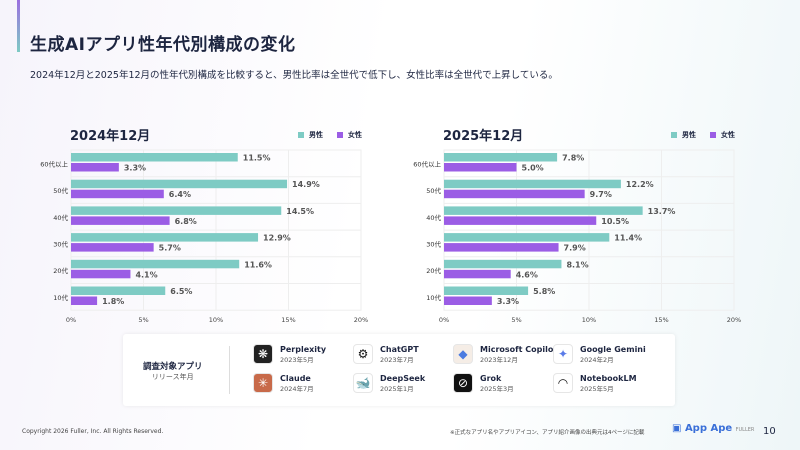 The height and width of the screenshot is (450, 800). I want to click on data-label: 11.5%, so click(257, 158).